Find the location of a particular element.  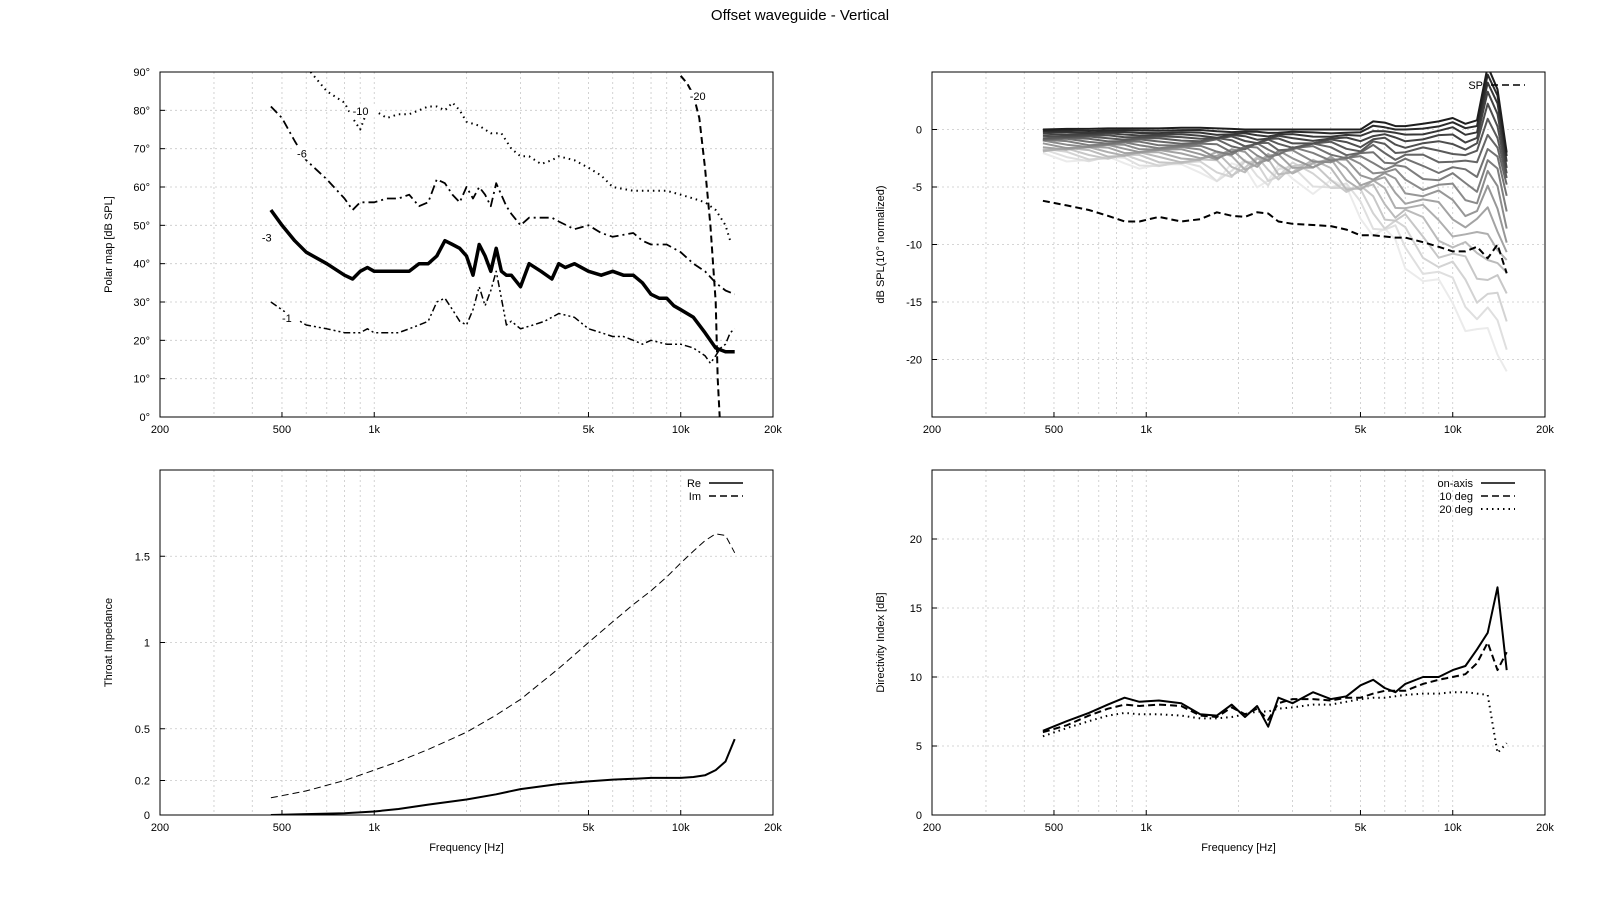

contour-label: -10 is located at coordinates (361, 112).